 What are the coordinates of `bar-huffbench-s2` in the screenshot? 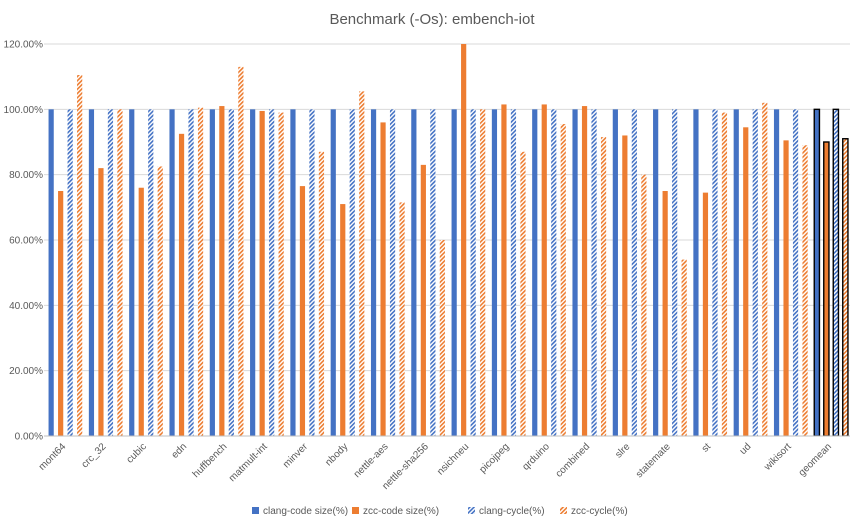 It's located at (231, 272).